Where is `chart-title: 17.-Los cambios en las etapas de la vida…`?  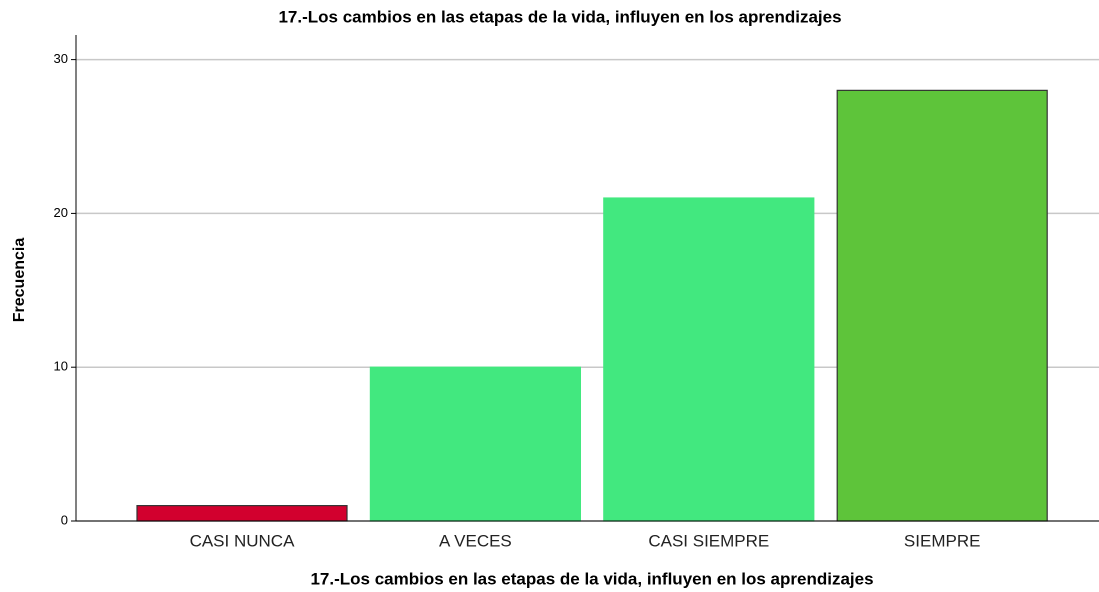 chart-title: 17.-Los cambios en las etapas de la vida… is located at coordinates (559, 16).